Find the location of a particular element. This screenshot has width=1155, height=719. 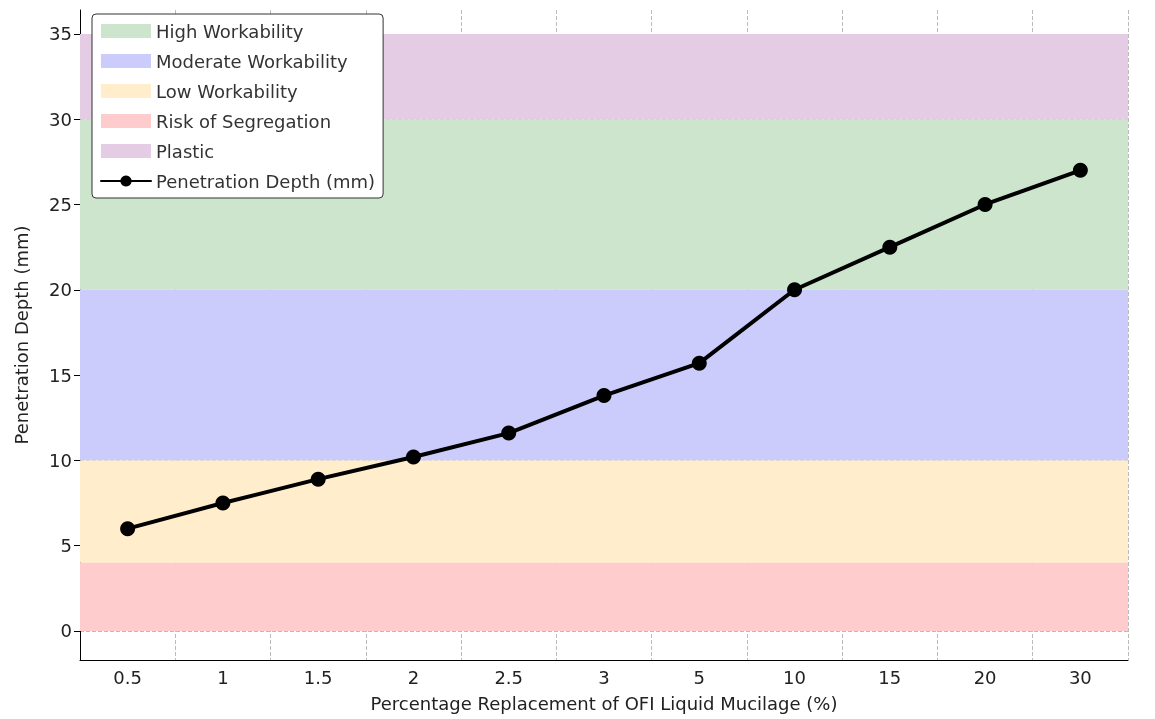

y-tick-label: 20 is located at coordinates (60, 290).